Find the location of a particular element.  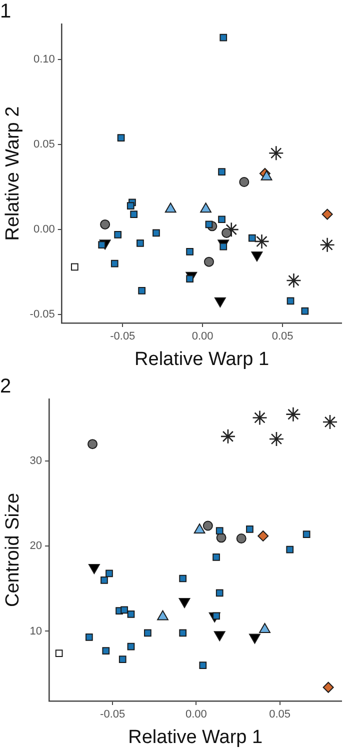

y-tick-label: 20 is located at coordinates (36, 546).